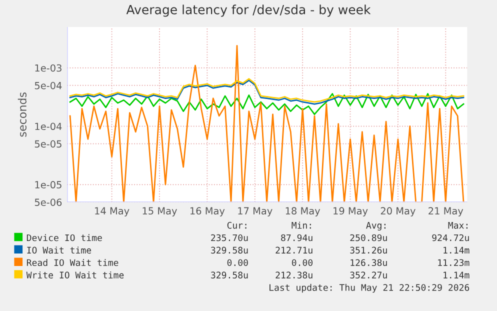  Describe the element at coordinates (248, 10) in the screenshot. I see `chart-title: Average latency for /dev/sda - by week` at that location.